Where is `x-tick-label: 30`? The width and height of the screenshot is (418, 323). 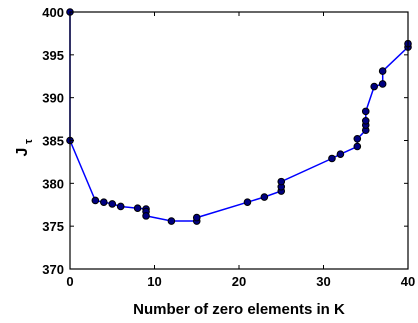 x-tick-label: 30 is located at coordinates (323, 281).